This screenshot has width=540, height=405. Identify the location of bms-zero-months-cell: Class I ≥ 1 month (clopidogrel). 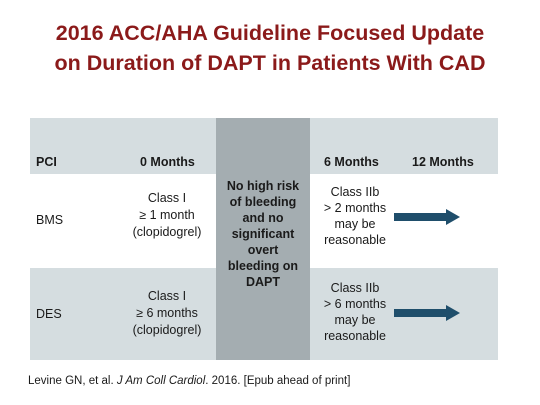
(167, 215).